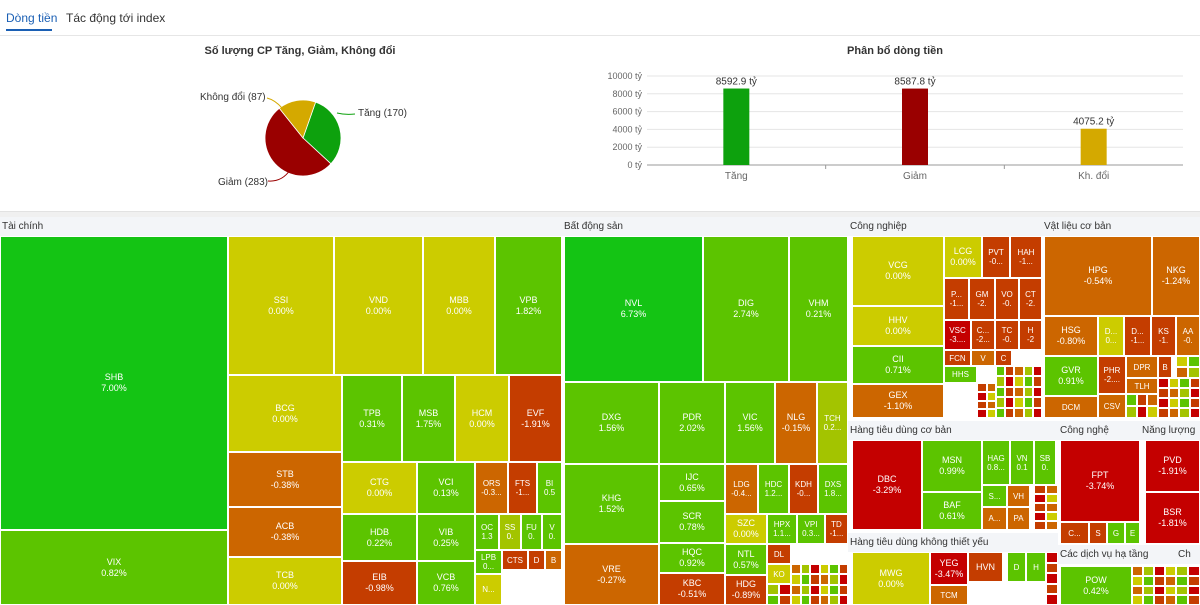 The height and width of the screenshot is (605, 1200). What do you see at coordinates (779, 554) in the screenshot?
I see `treemap-tile-dl: DL` at bounding box center [779, 554].